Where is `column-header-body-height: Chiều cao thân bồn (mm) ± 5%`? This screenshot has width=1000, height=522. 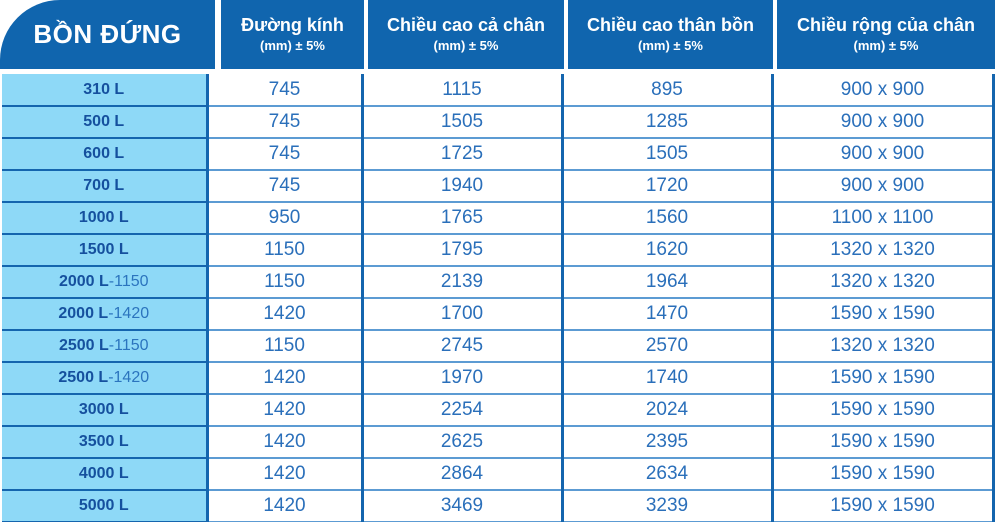
column-header-body-height: Chiều cao thân bồn (mm) ± 5% is located at coordinates (670, 34).